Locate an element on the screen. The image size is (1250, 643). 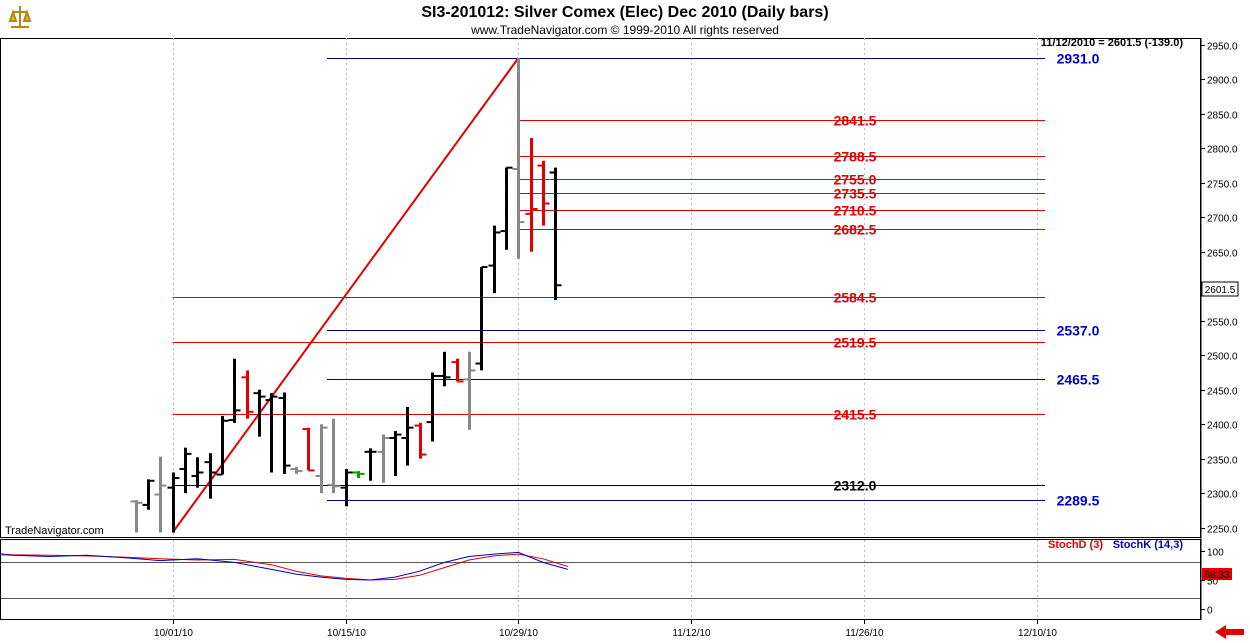
level-label: 2584.5 is located at coordinates (855, 298).